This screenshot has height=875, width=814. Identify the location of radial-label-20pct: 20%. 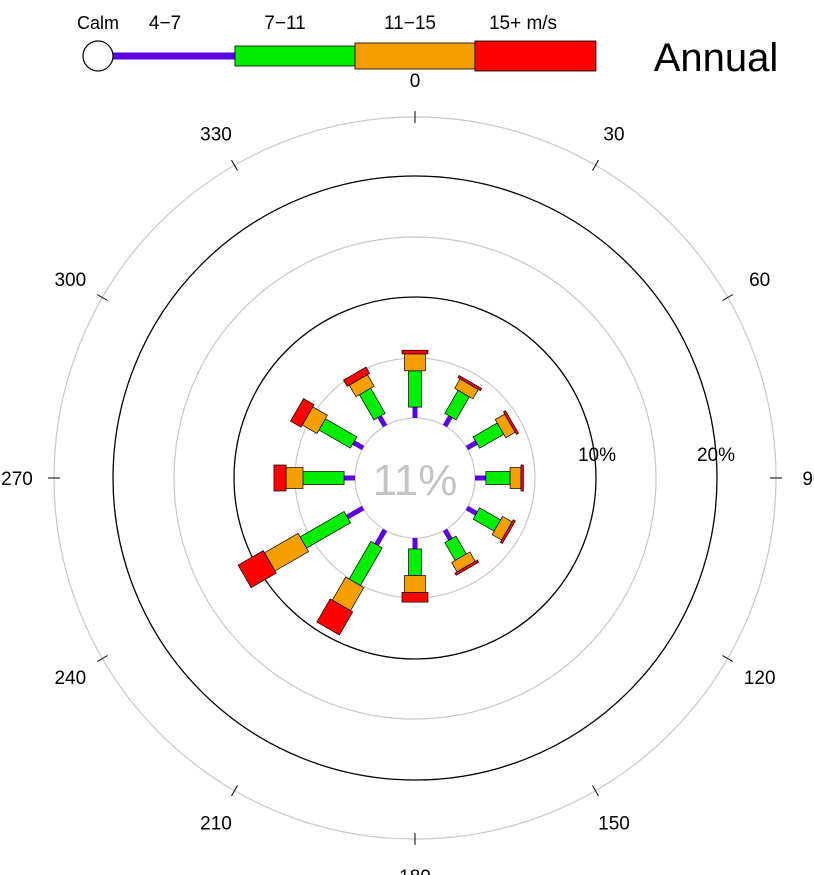
(716, 455).